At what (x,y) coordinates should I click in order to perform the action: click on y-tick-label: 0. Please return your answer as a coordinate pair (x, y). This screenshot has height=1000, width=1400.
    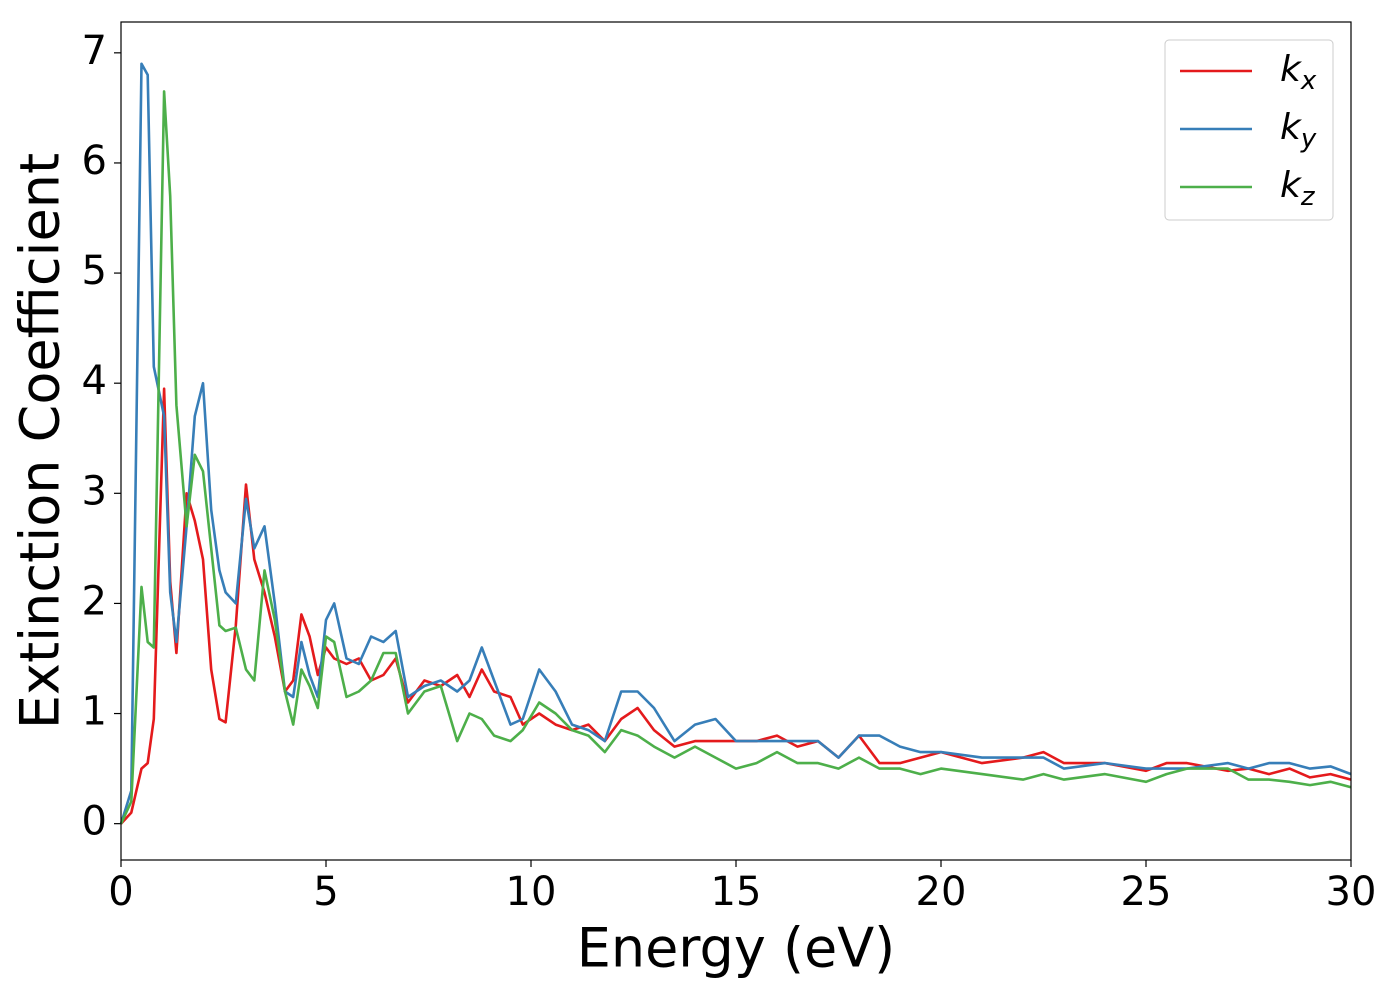
    Looking at the image, I should click on (94, 822).